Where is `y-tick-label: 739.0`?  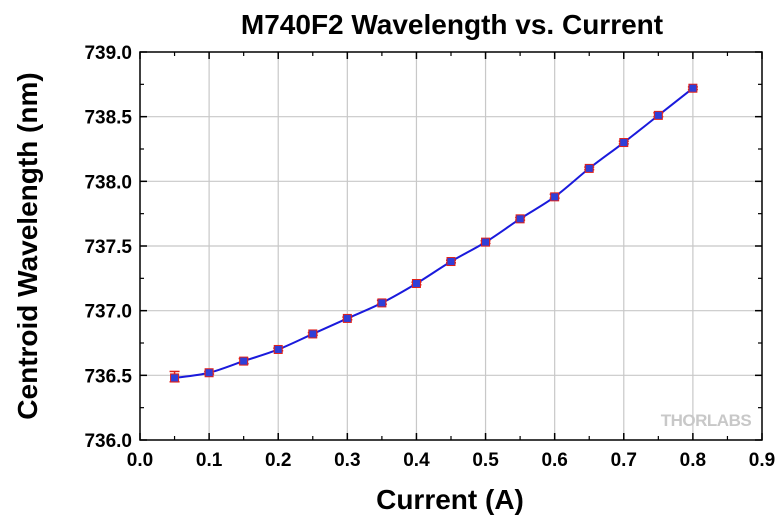 y-tick-label: 739.0 is located at coordinates (108, 53).